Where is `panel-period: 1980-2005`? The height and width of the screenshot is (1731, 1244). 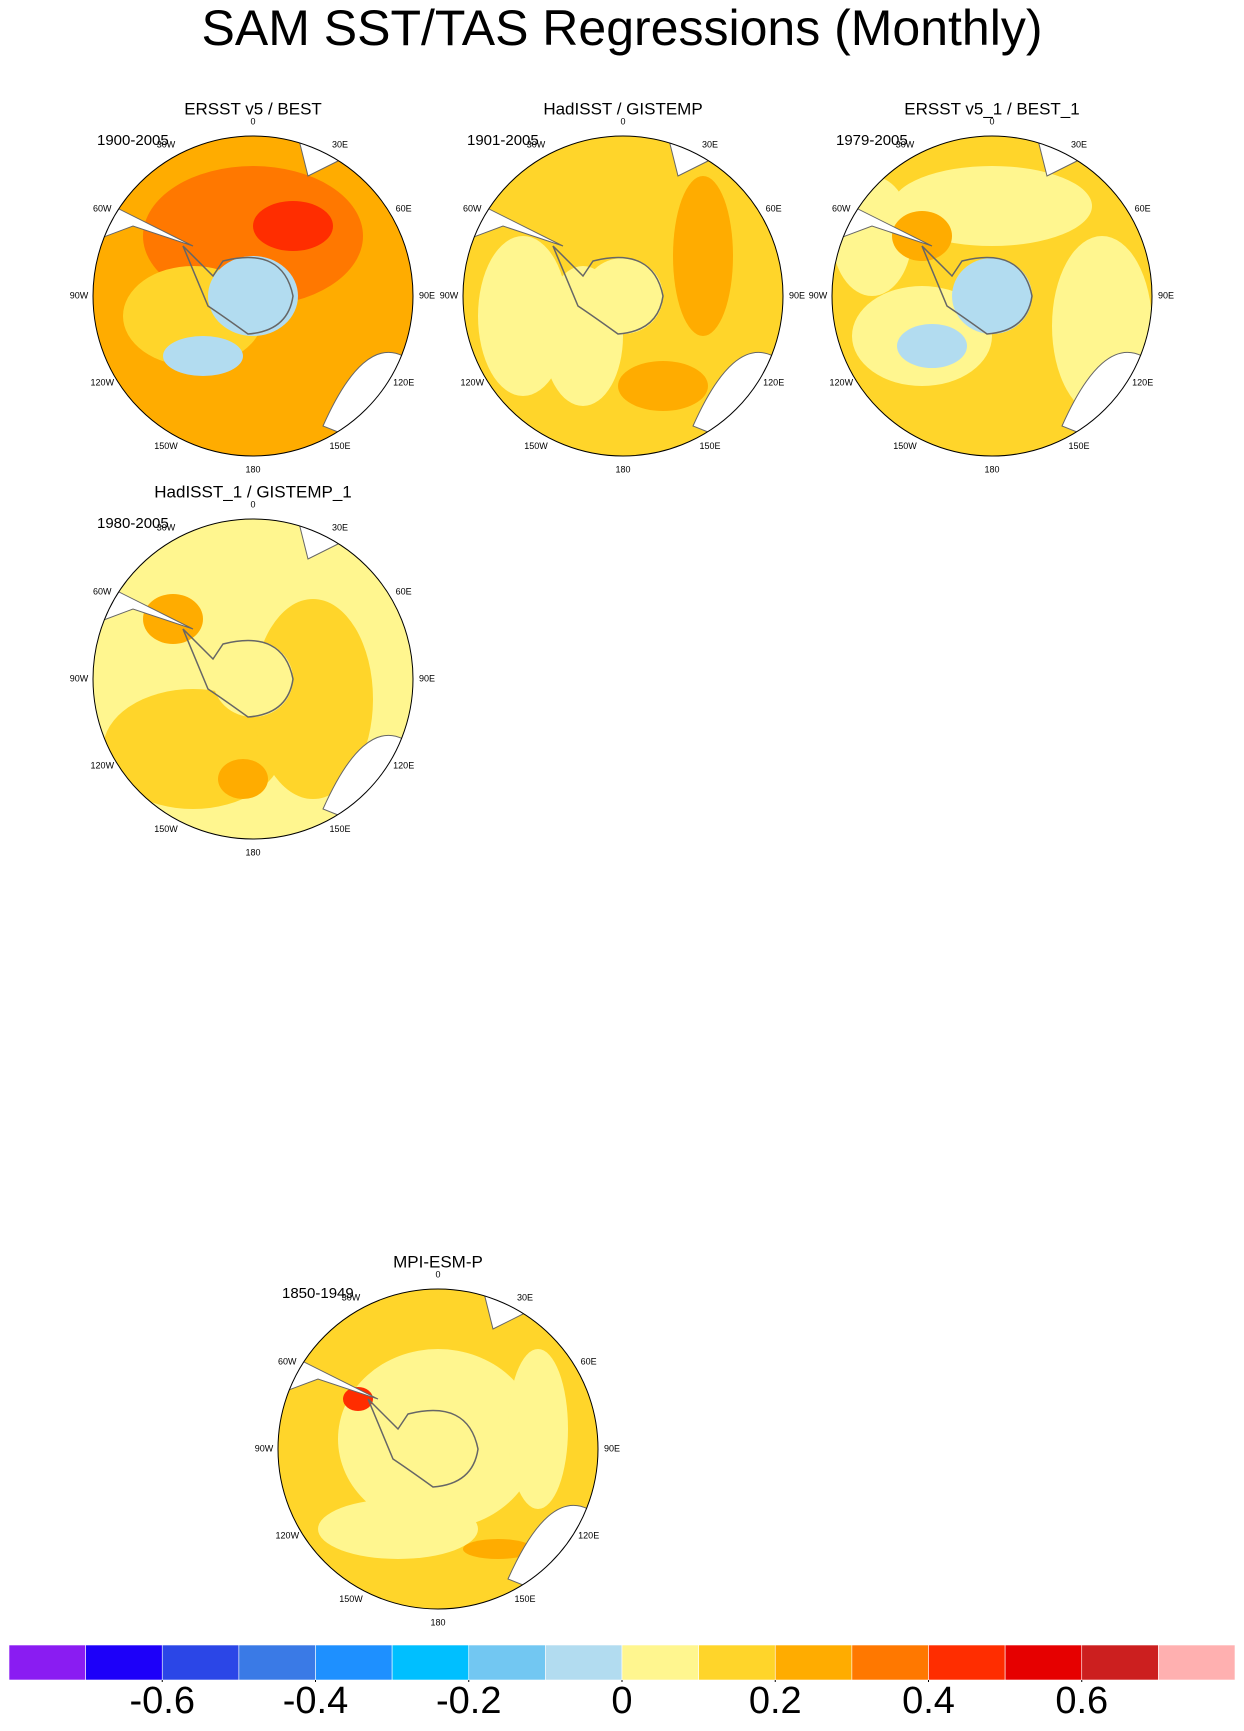 panel-period: 1980-2005 is located at coordinates (133, 523).